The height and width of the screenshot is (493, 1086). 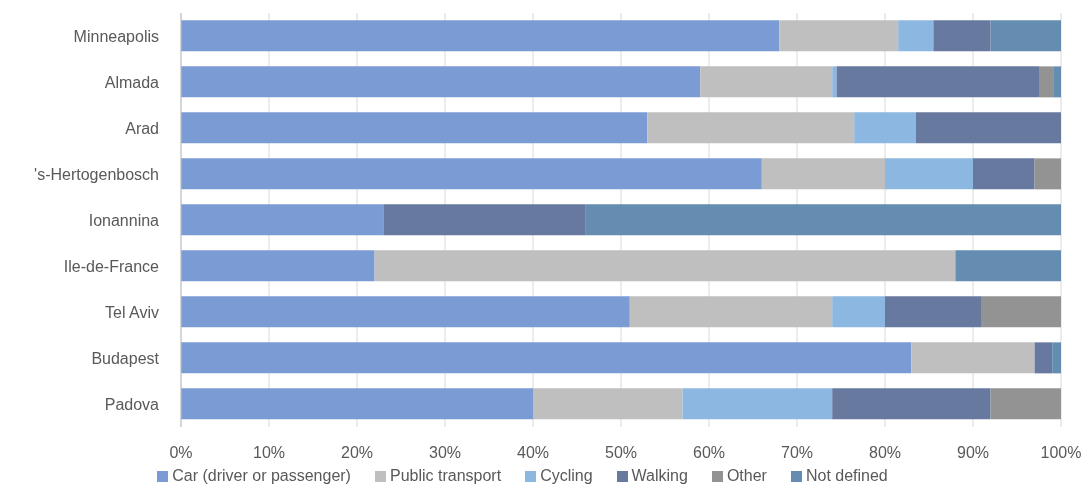 What do you see at coordinates (124, 220) in the screenshot?
I see `y-tick-label: Ionannina` at bounding box center [124, 220].